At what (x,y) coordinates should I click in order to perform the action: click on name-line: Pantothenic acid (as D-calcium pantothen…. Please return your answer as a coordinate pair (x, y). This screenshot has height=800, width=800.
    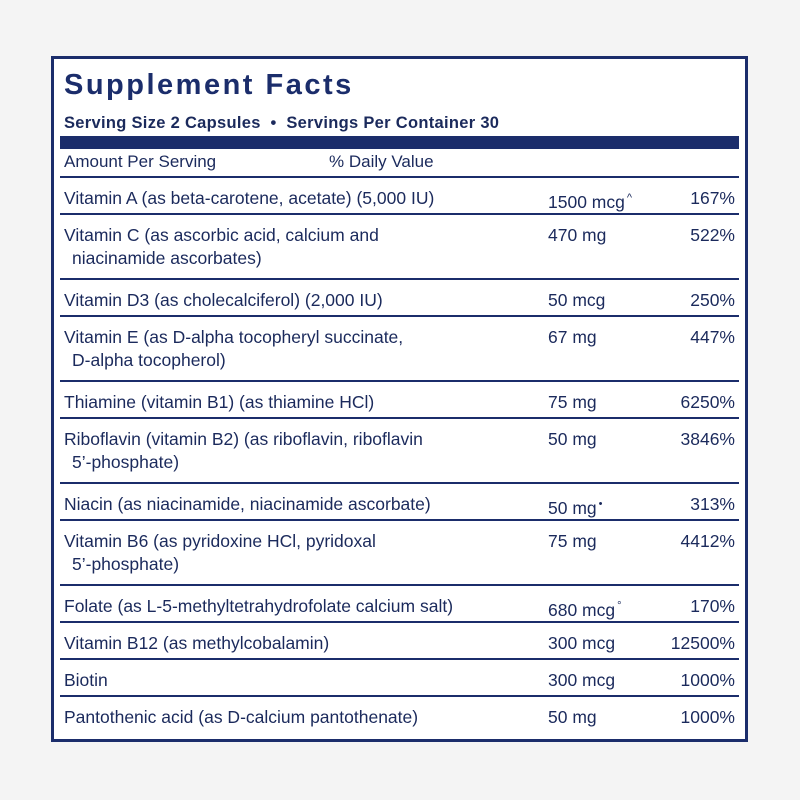
    Looking at the image, I should click on (241, 717).